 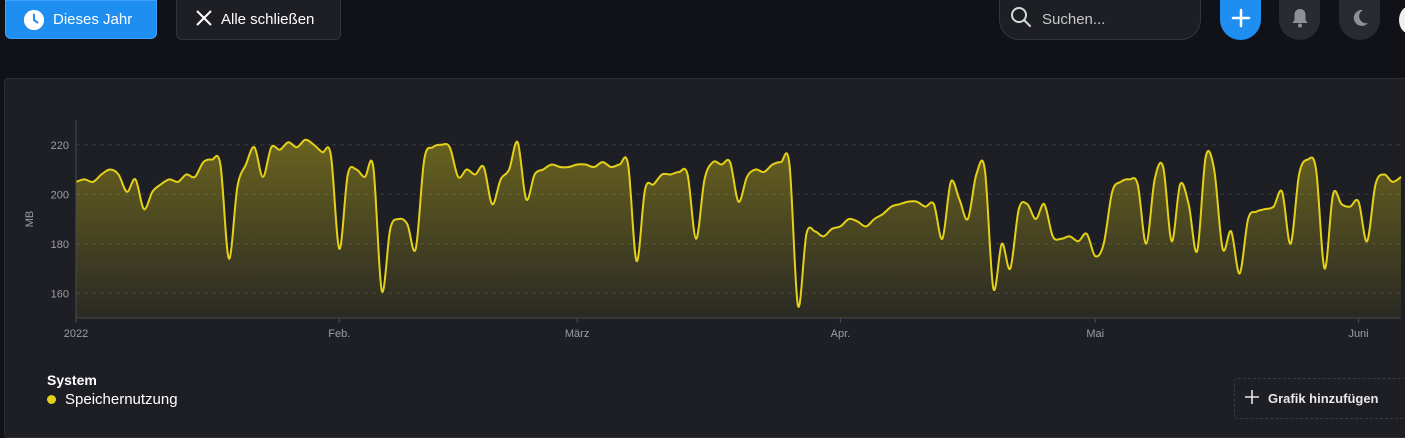 I want to click on y-tick-label: 200, so click(x=60, y=195).